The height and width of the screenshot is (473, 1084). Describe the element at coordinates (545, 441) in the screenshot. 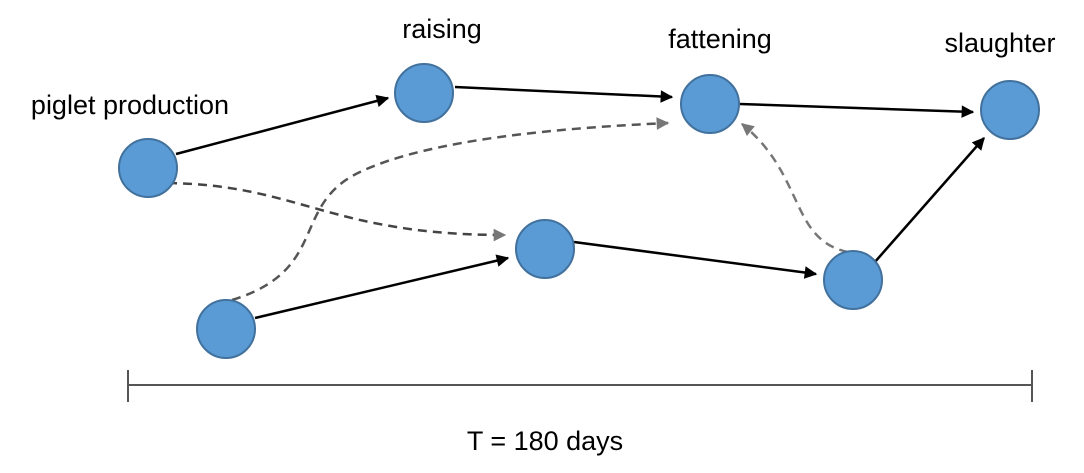

I see `timeline-label: T = 180 days` at that location.